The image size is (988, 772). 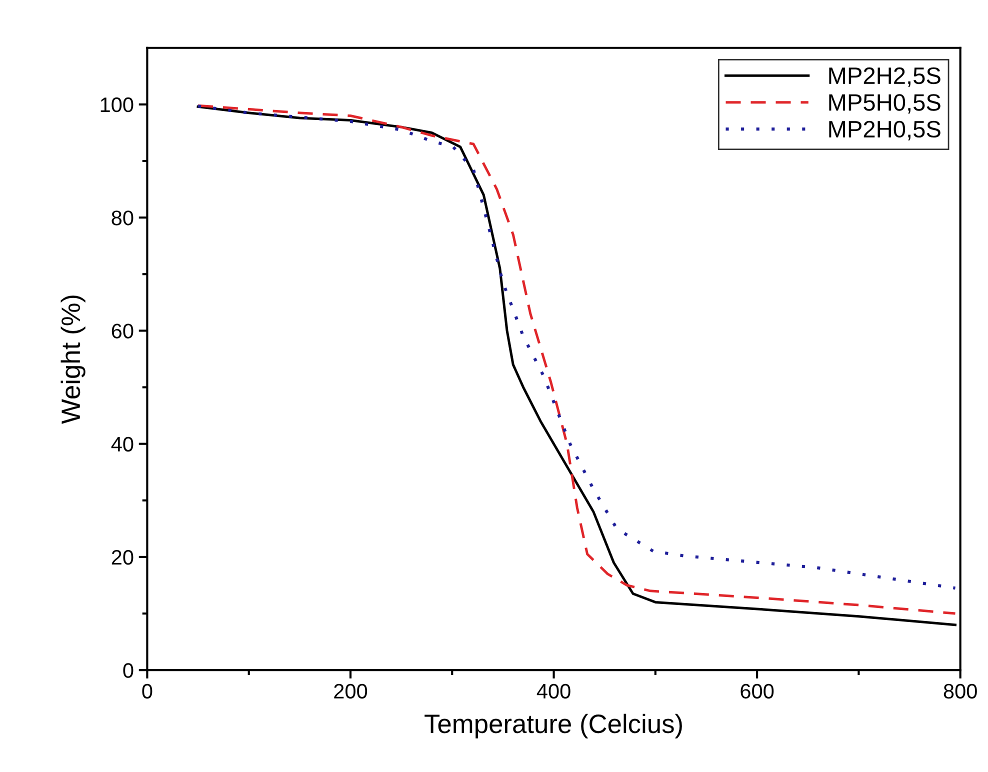 What do you see at coordinates (884, 77) in the screenshot?
I see `legend-label: MP2H2,5S` at bounding box center [884, 77].